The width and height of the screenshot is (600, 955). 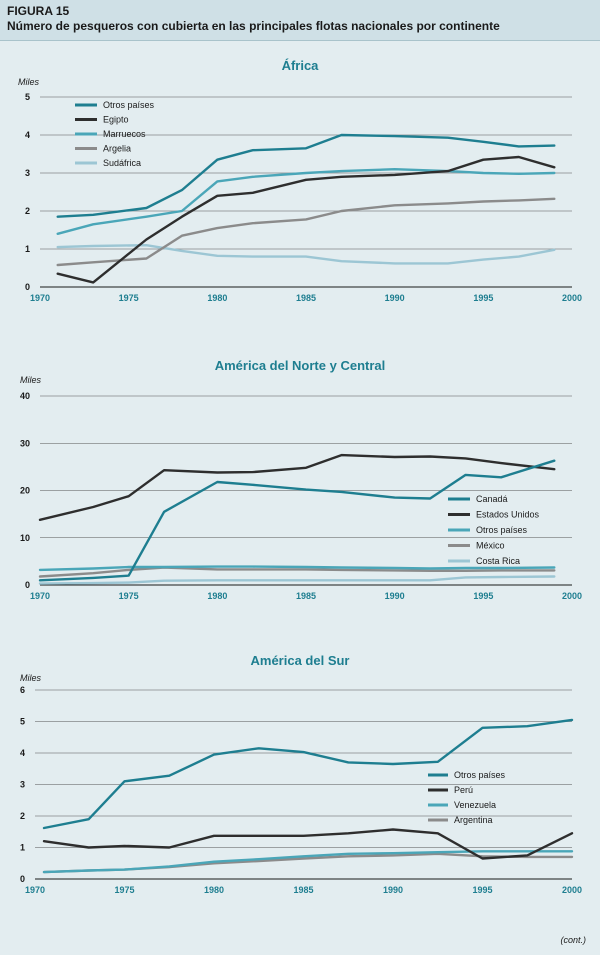 What do you see at coordinates (122, 163) in the screenshot?
I see `legend-label: Sudáfrica` at bounding box center [122, 163].